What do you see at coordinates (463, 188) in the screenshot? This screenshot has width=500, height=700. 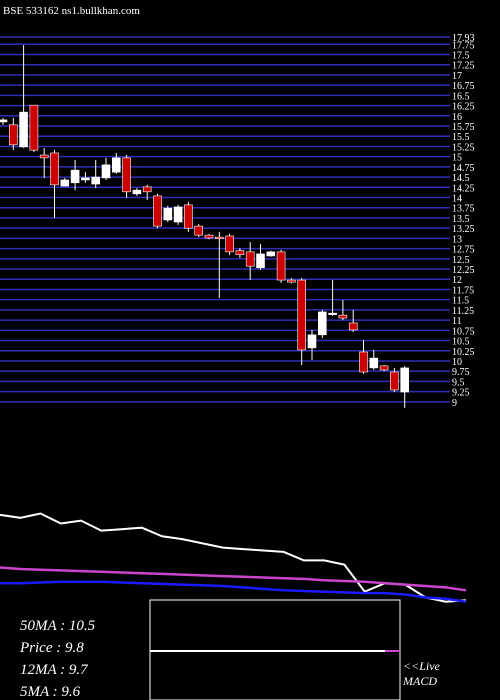 I see `y-tick-label: 14.25` at bounding box center [463, 188].